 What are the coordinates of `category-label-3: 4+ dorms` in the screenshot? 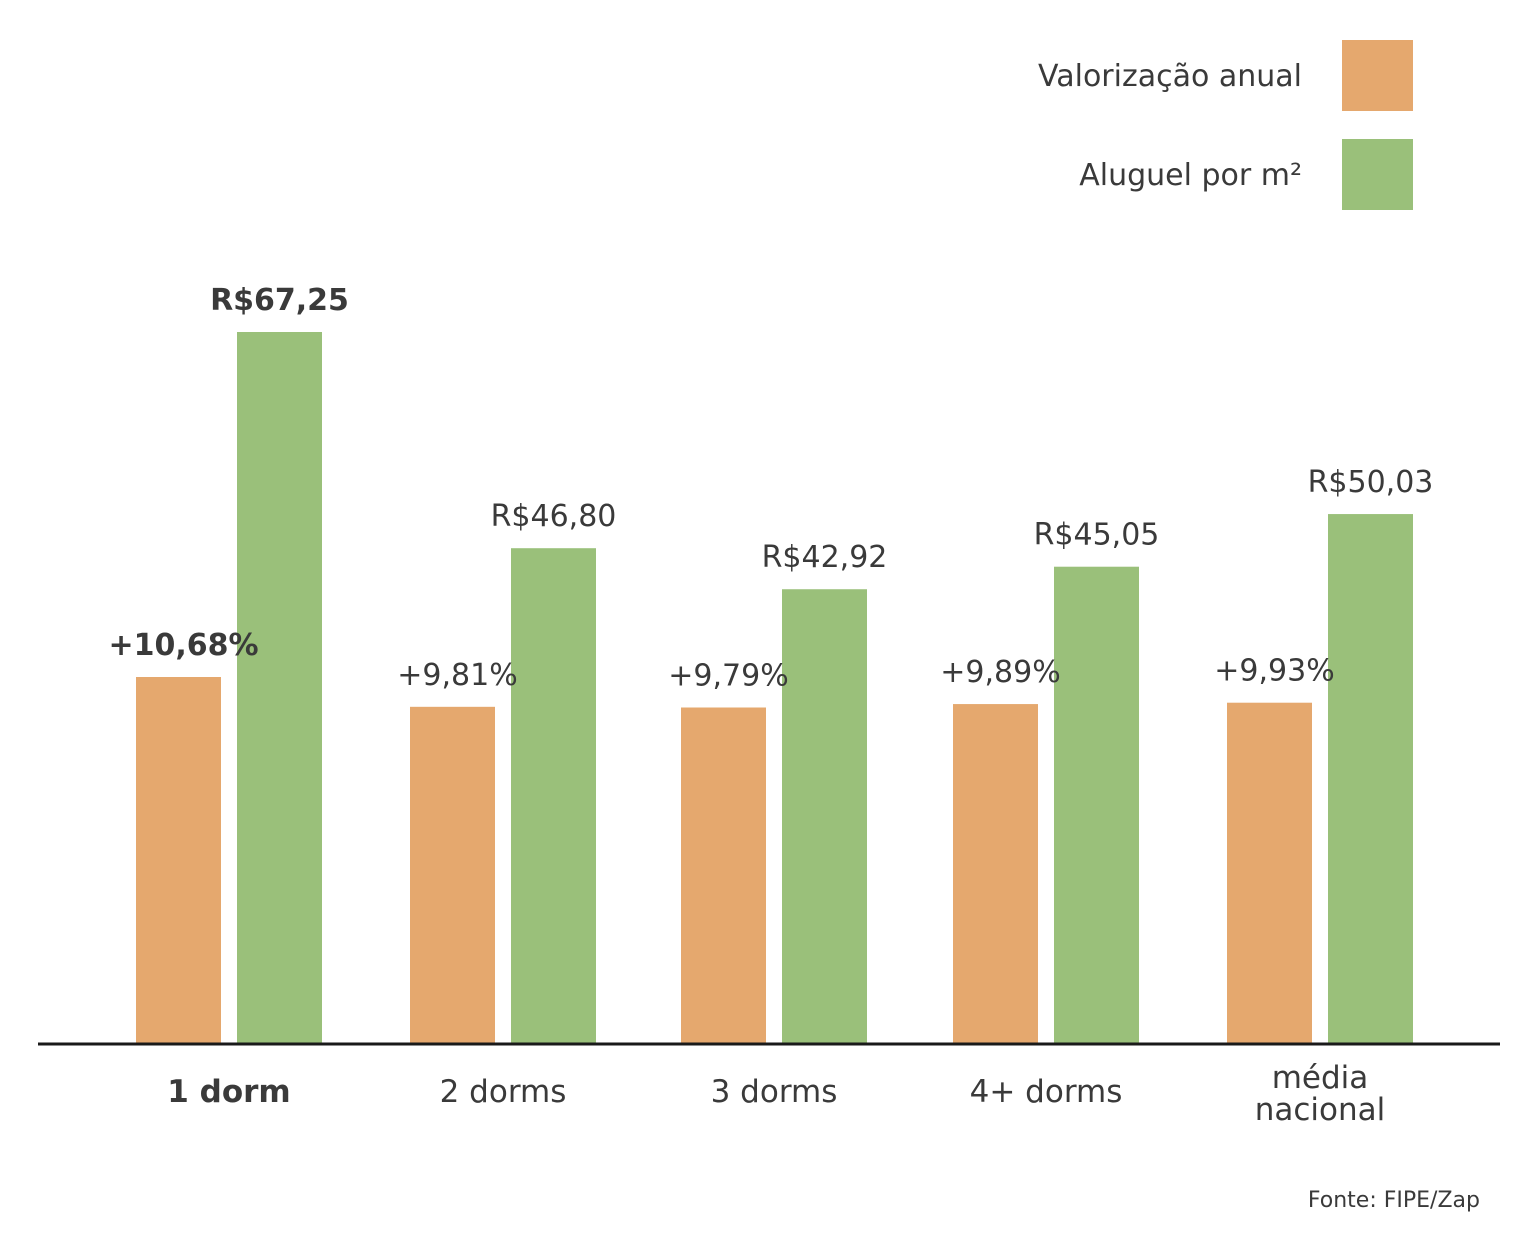 It's located at (1046, 1092).